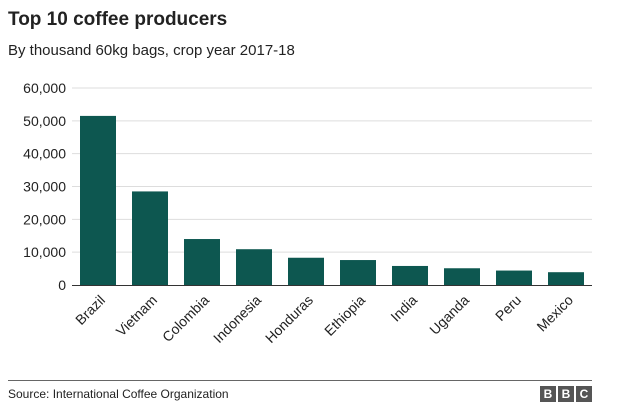 The width and height of the screenshot is (619, 419). Describe the element at coordinates (289, 319) in the screenshot. I see `x-tick-label: Honduras` at that location.